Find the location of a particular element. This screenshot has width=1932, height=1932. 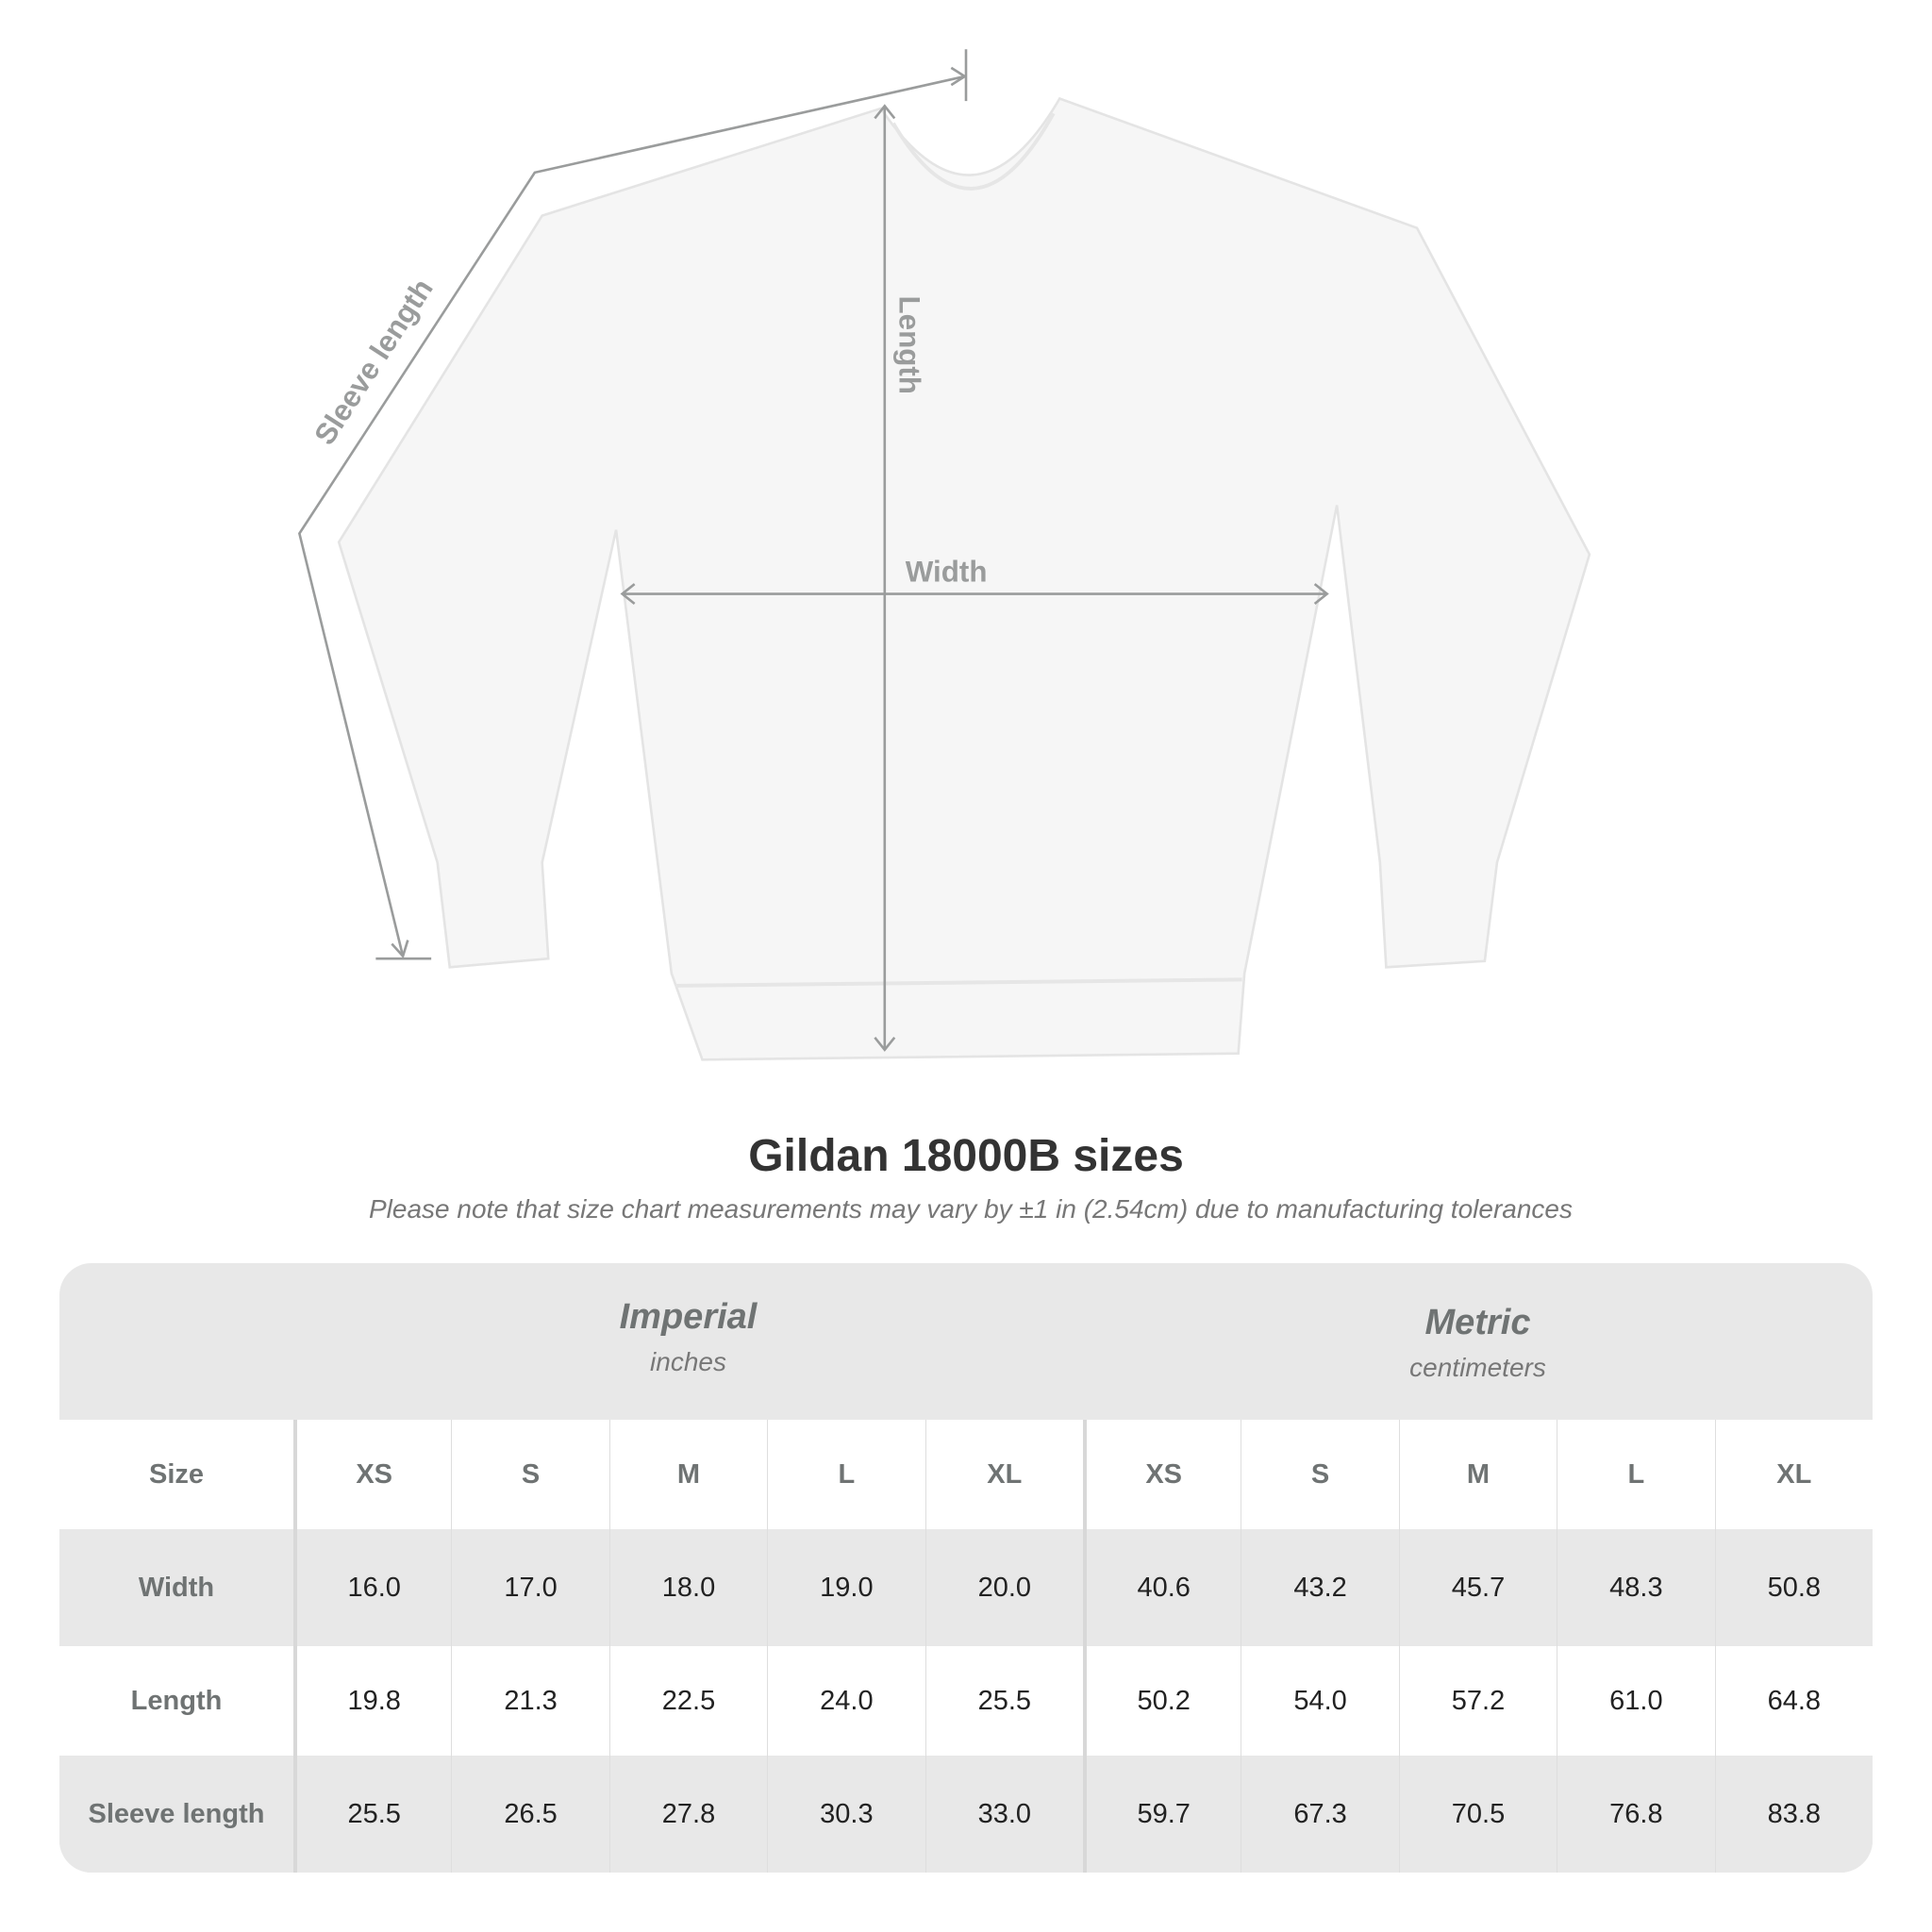

sleeve-arrow-top is located at coordinates (959, 77).